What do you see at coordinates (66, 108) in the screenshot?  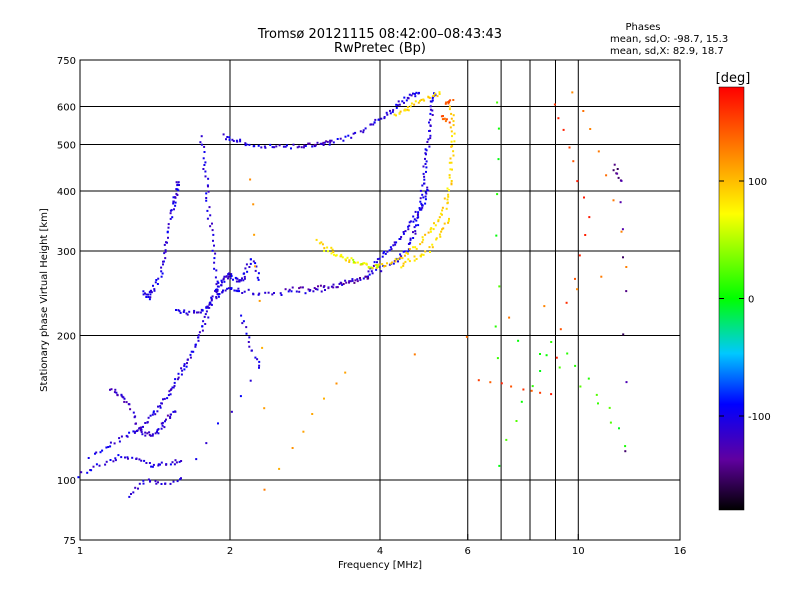 I see `y-tick-label: 600` at bounding box center [66, 108].